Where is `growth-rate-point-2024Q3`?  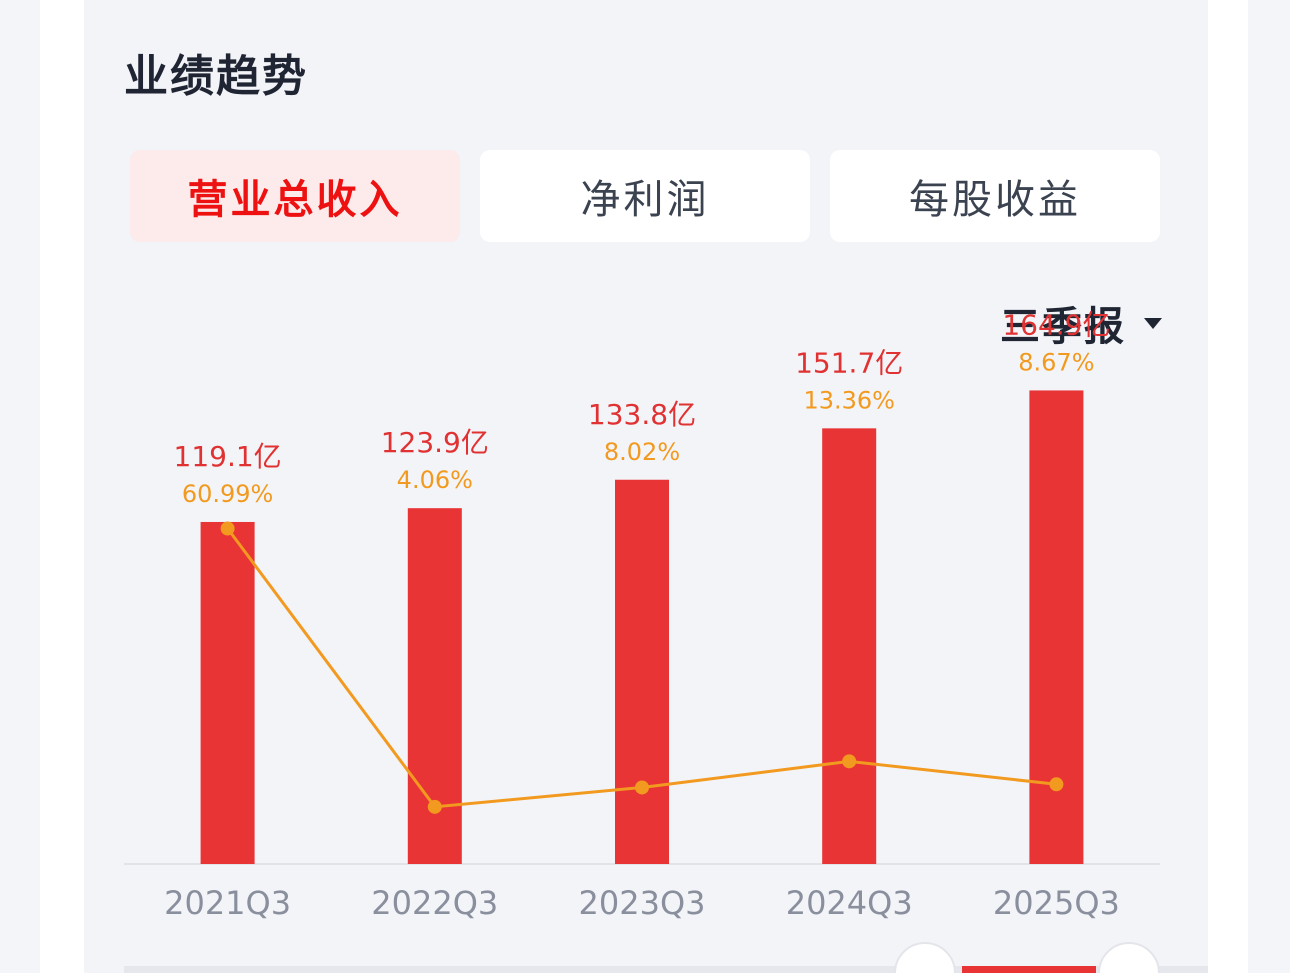 growth-rate-point-2024Q3 is located at coordinates (849, 761).